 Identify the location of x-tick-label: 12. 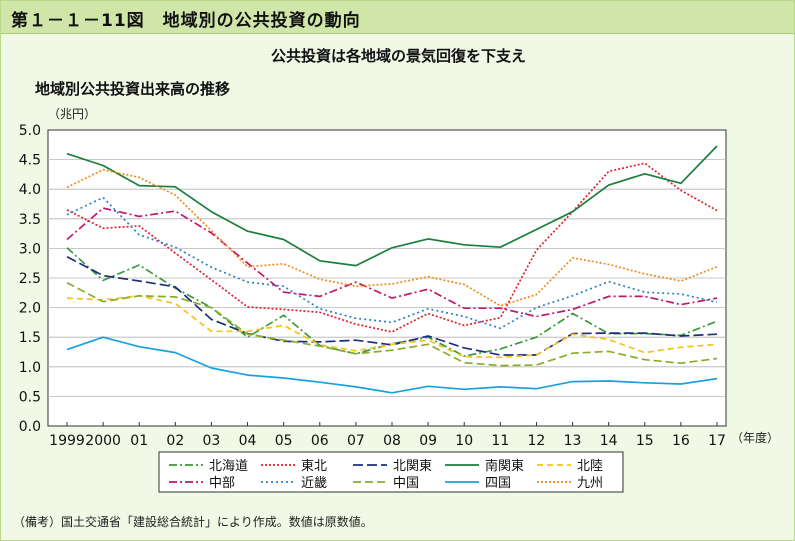
(537, 441).